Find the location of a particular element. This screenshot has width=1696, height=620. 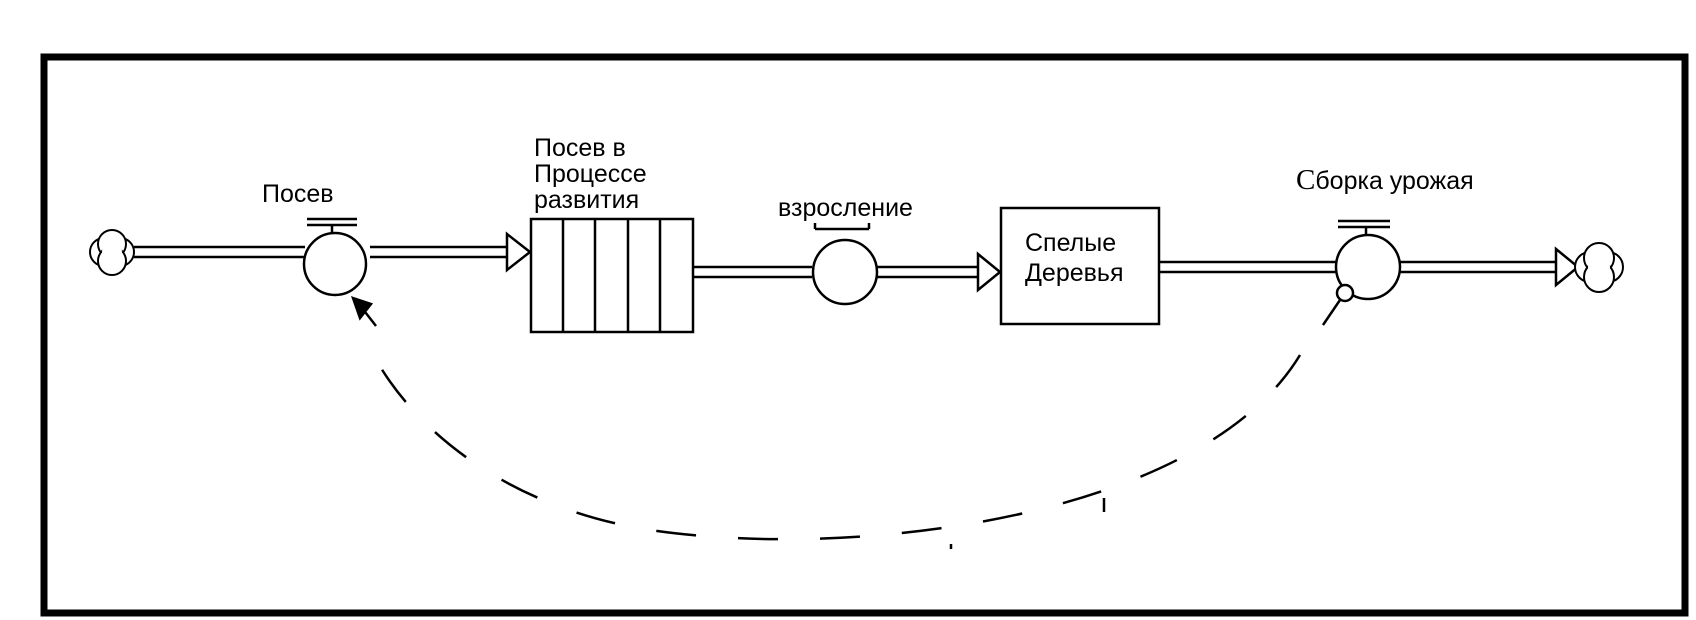

harvest-flow-label: Сборка урожая is located at coordinates (1385, 180).